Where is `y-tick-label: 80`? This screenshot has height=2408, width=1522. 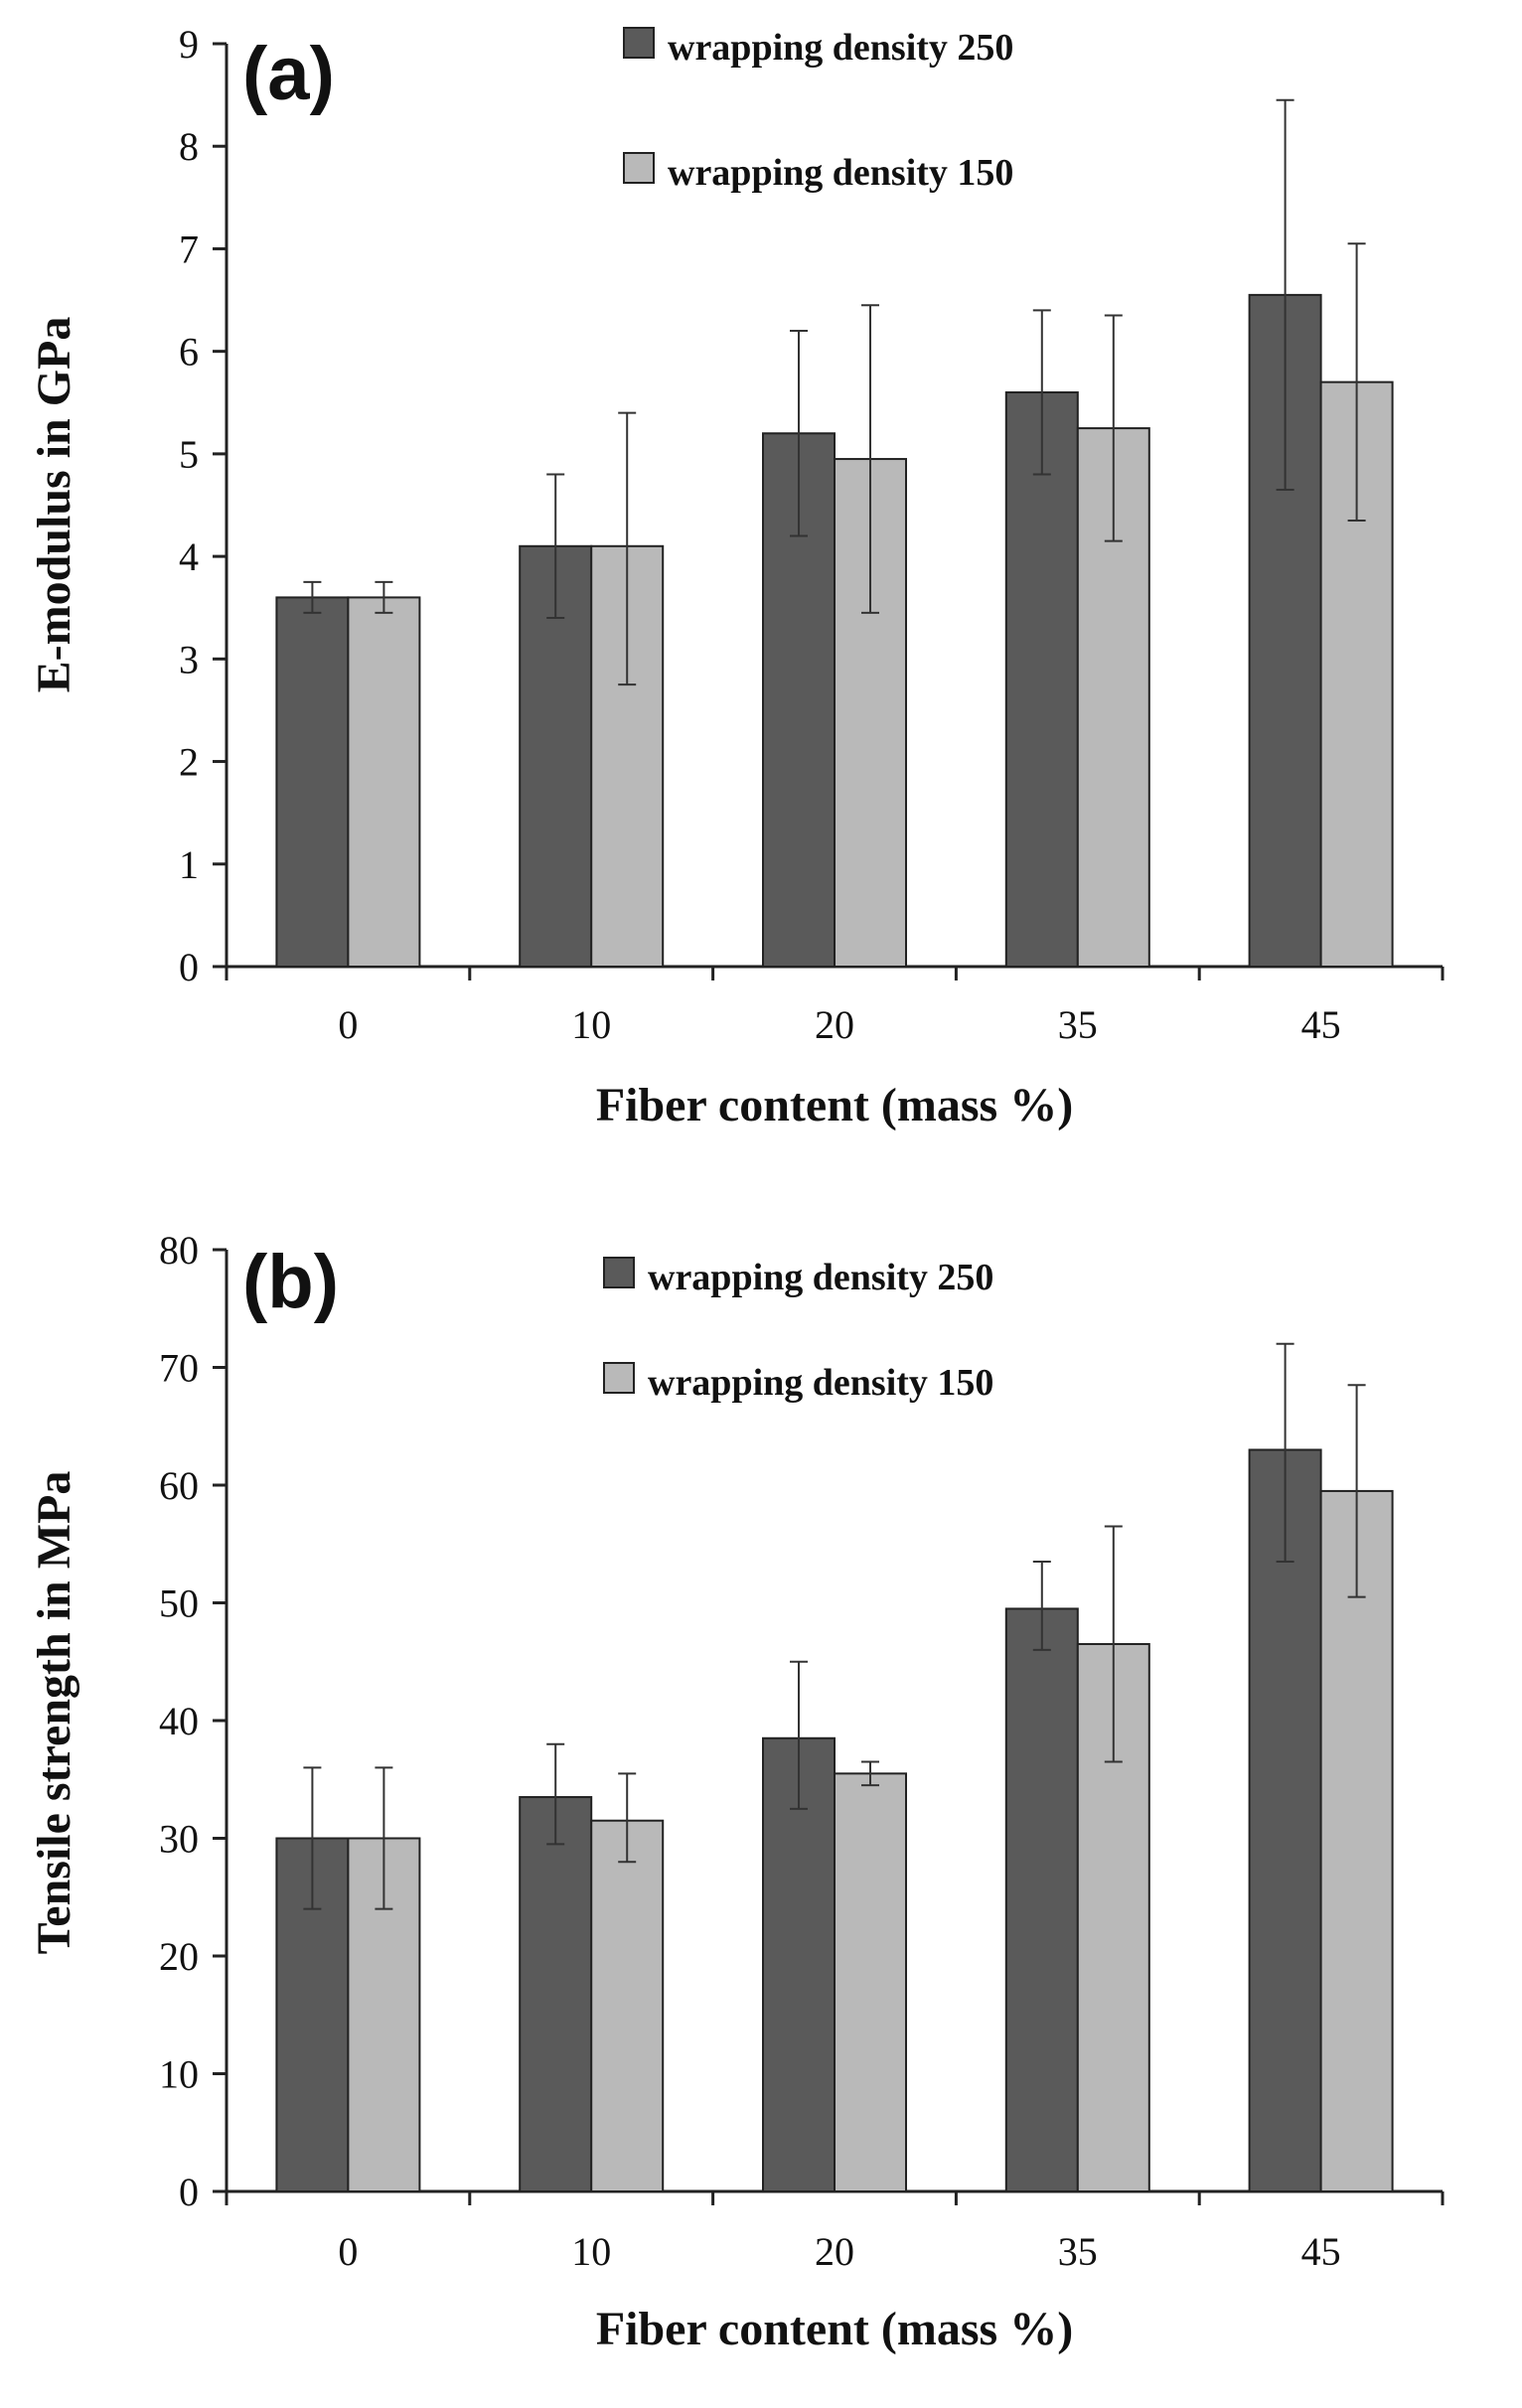
y-tick-label: 80 is located at coordinates (179, 1251).